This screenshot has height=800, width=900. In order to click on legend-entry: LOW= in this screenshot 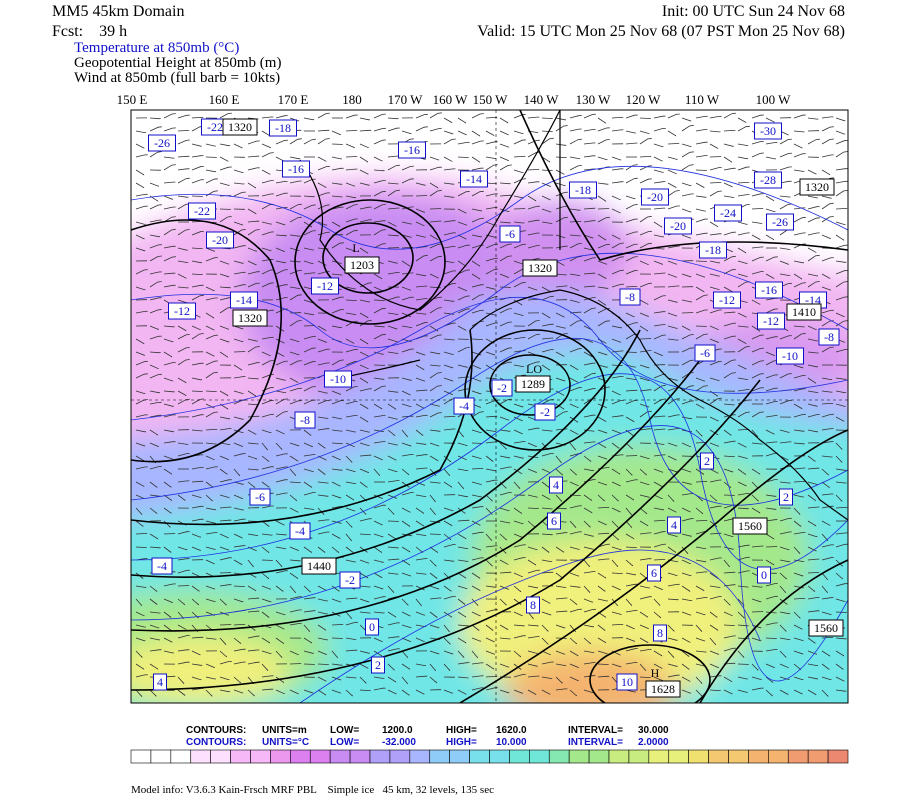, I will do `click(344, 730)`.